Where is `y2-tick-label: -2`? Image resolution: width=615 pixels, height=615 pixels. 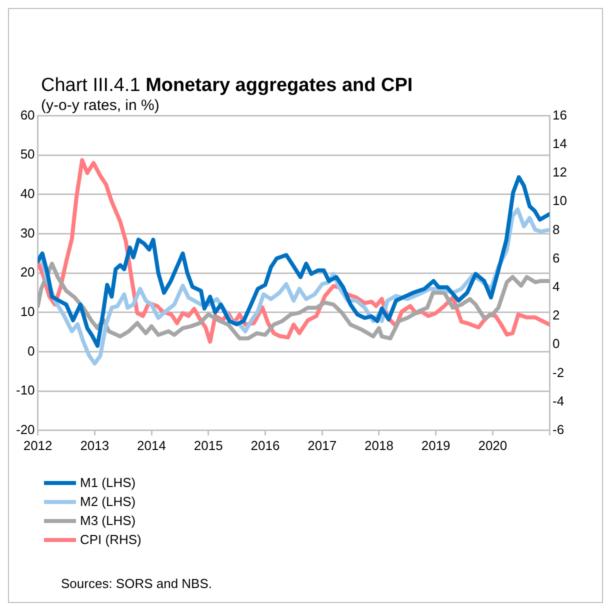 y2-tick-label: -2 is located at coordinates (558, 372).